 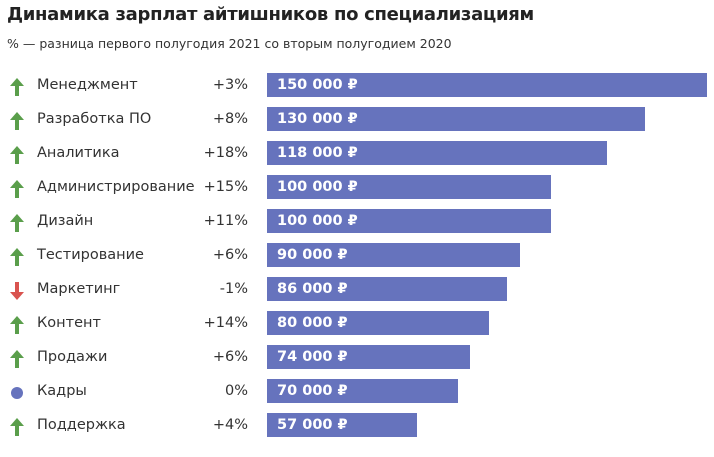 I want to click on category-label: Дизайн, so click(x=65, y=221).